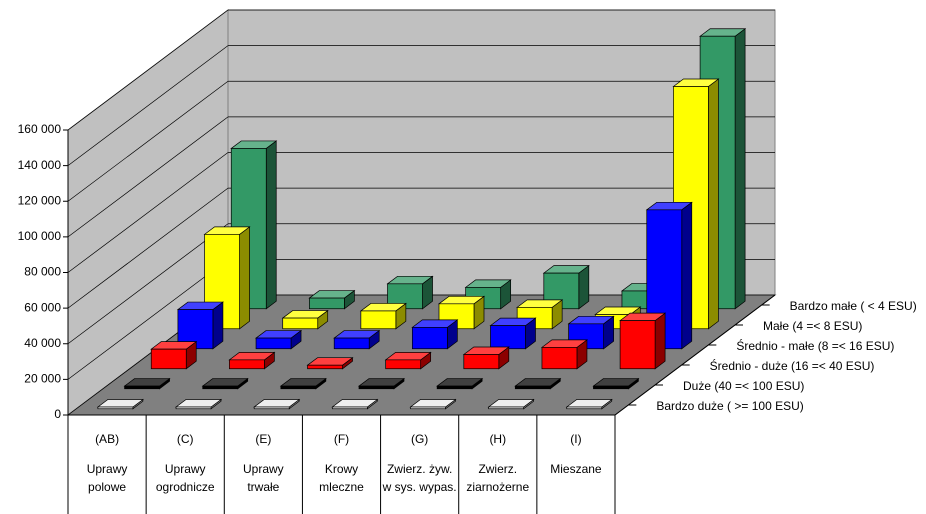 This screenshot has height=514, width=926. What do you see at coordinates (576, 469) in the screenshot?
I see `category-name: Mieszane` at bounding box center [576, 469].